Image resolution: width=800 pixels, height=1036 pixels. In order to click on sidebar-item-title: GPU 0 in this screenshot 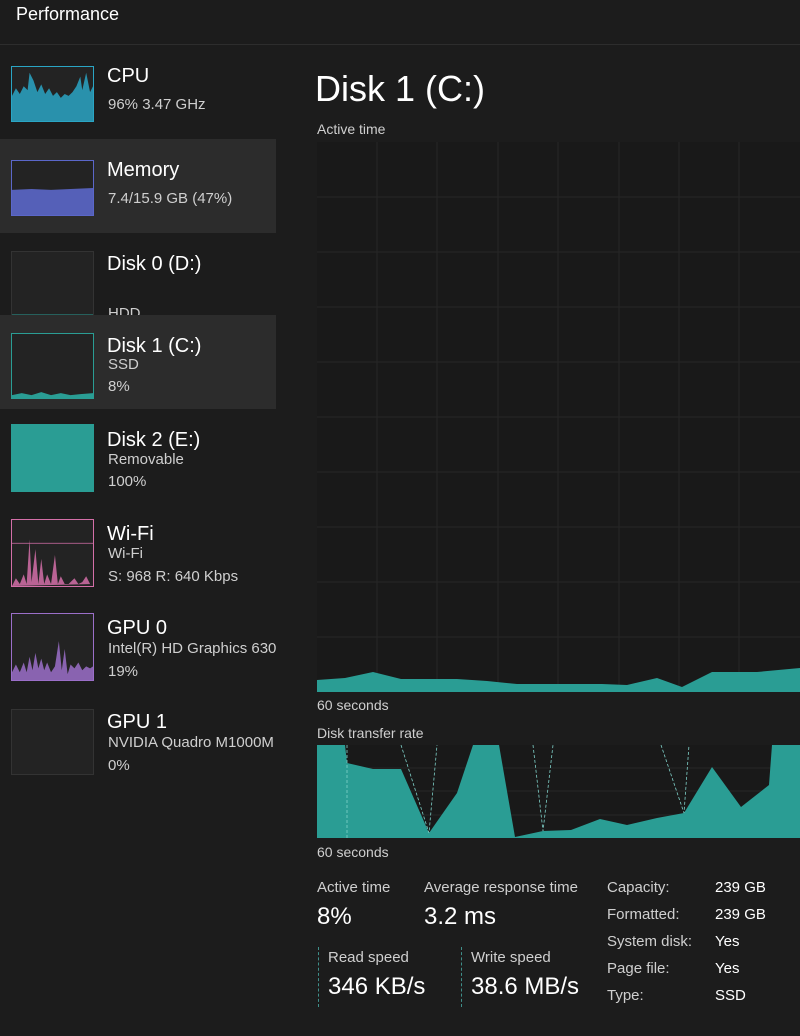, I will do `click(137, 628)`.